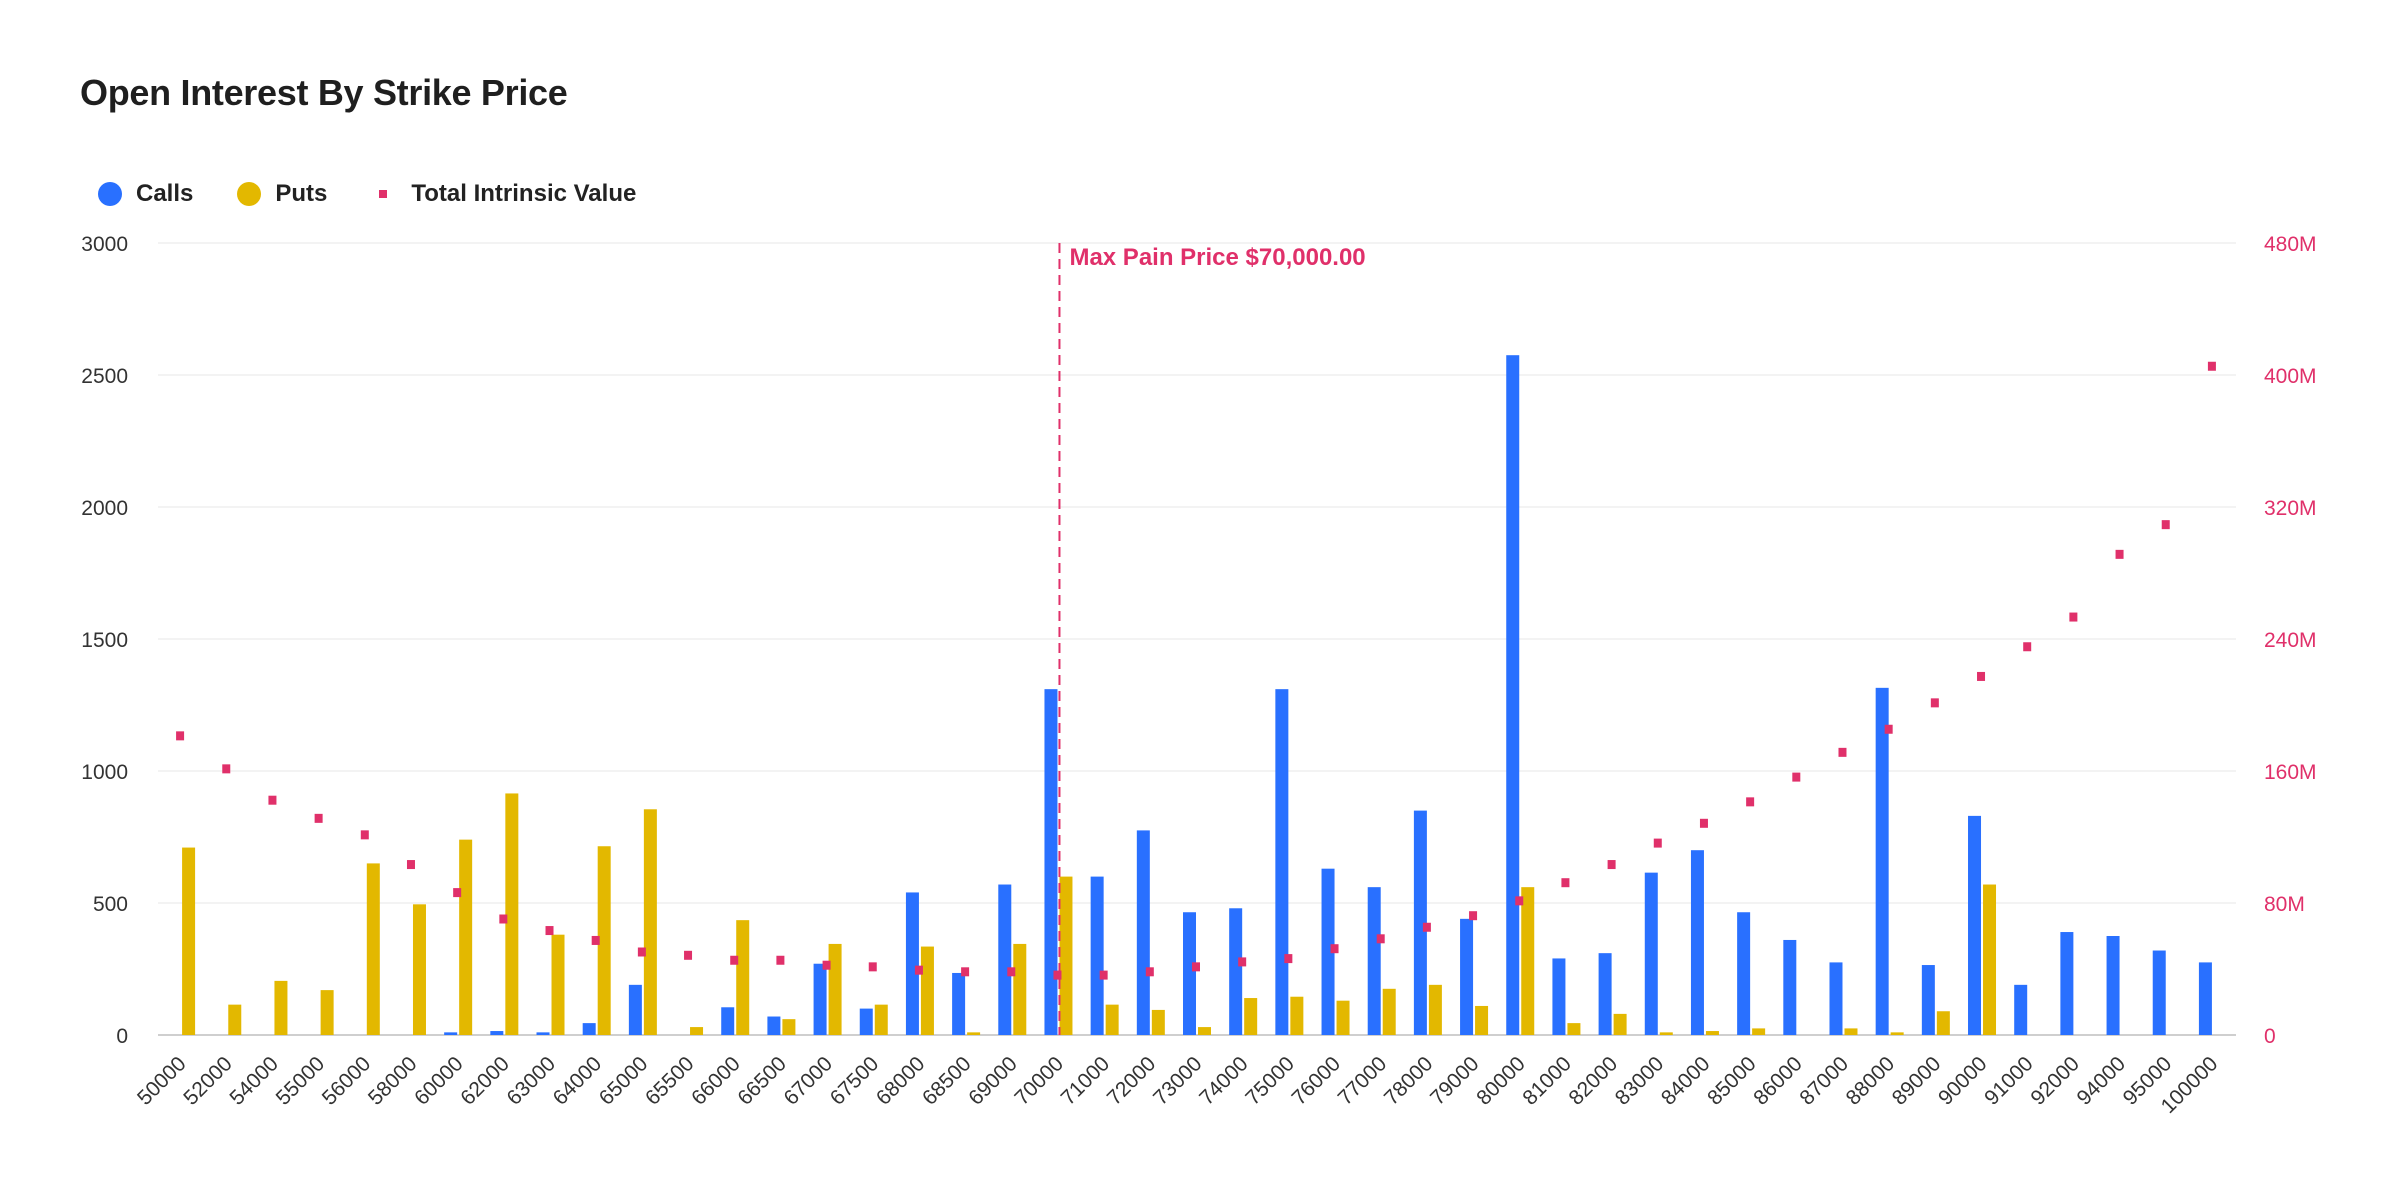 The image size is (2400, 1200). What do you see at coordinates (282, 194) in the screenshot?
I see `legend-item-puts: Puts` at bounding box center [282, 194].